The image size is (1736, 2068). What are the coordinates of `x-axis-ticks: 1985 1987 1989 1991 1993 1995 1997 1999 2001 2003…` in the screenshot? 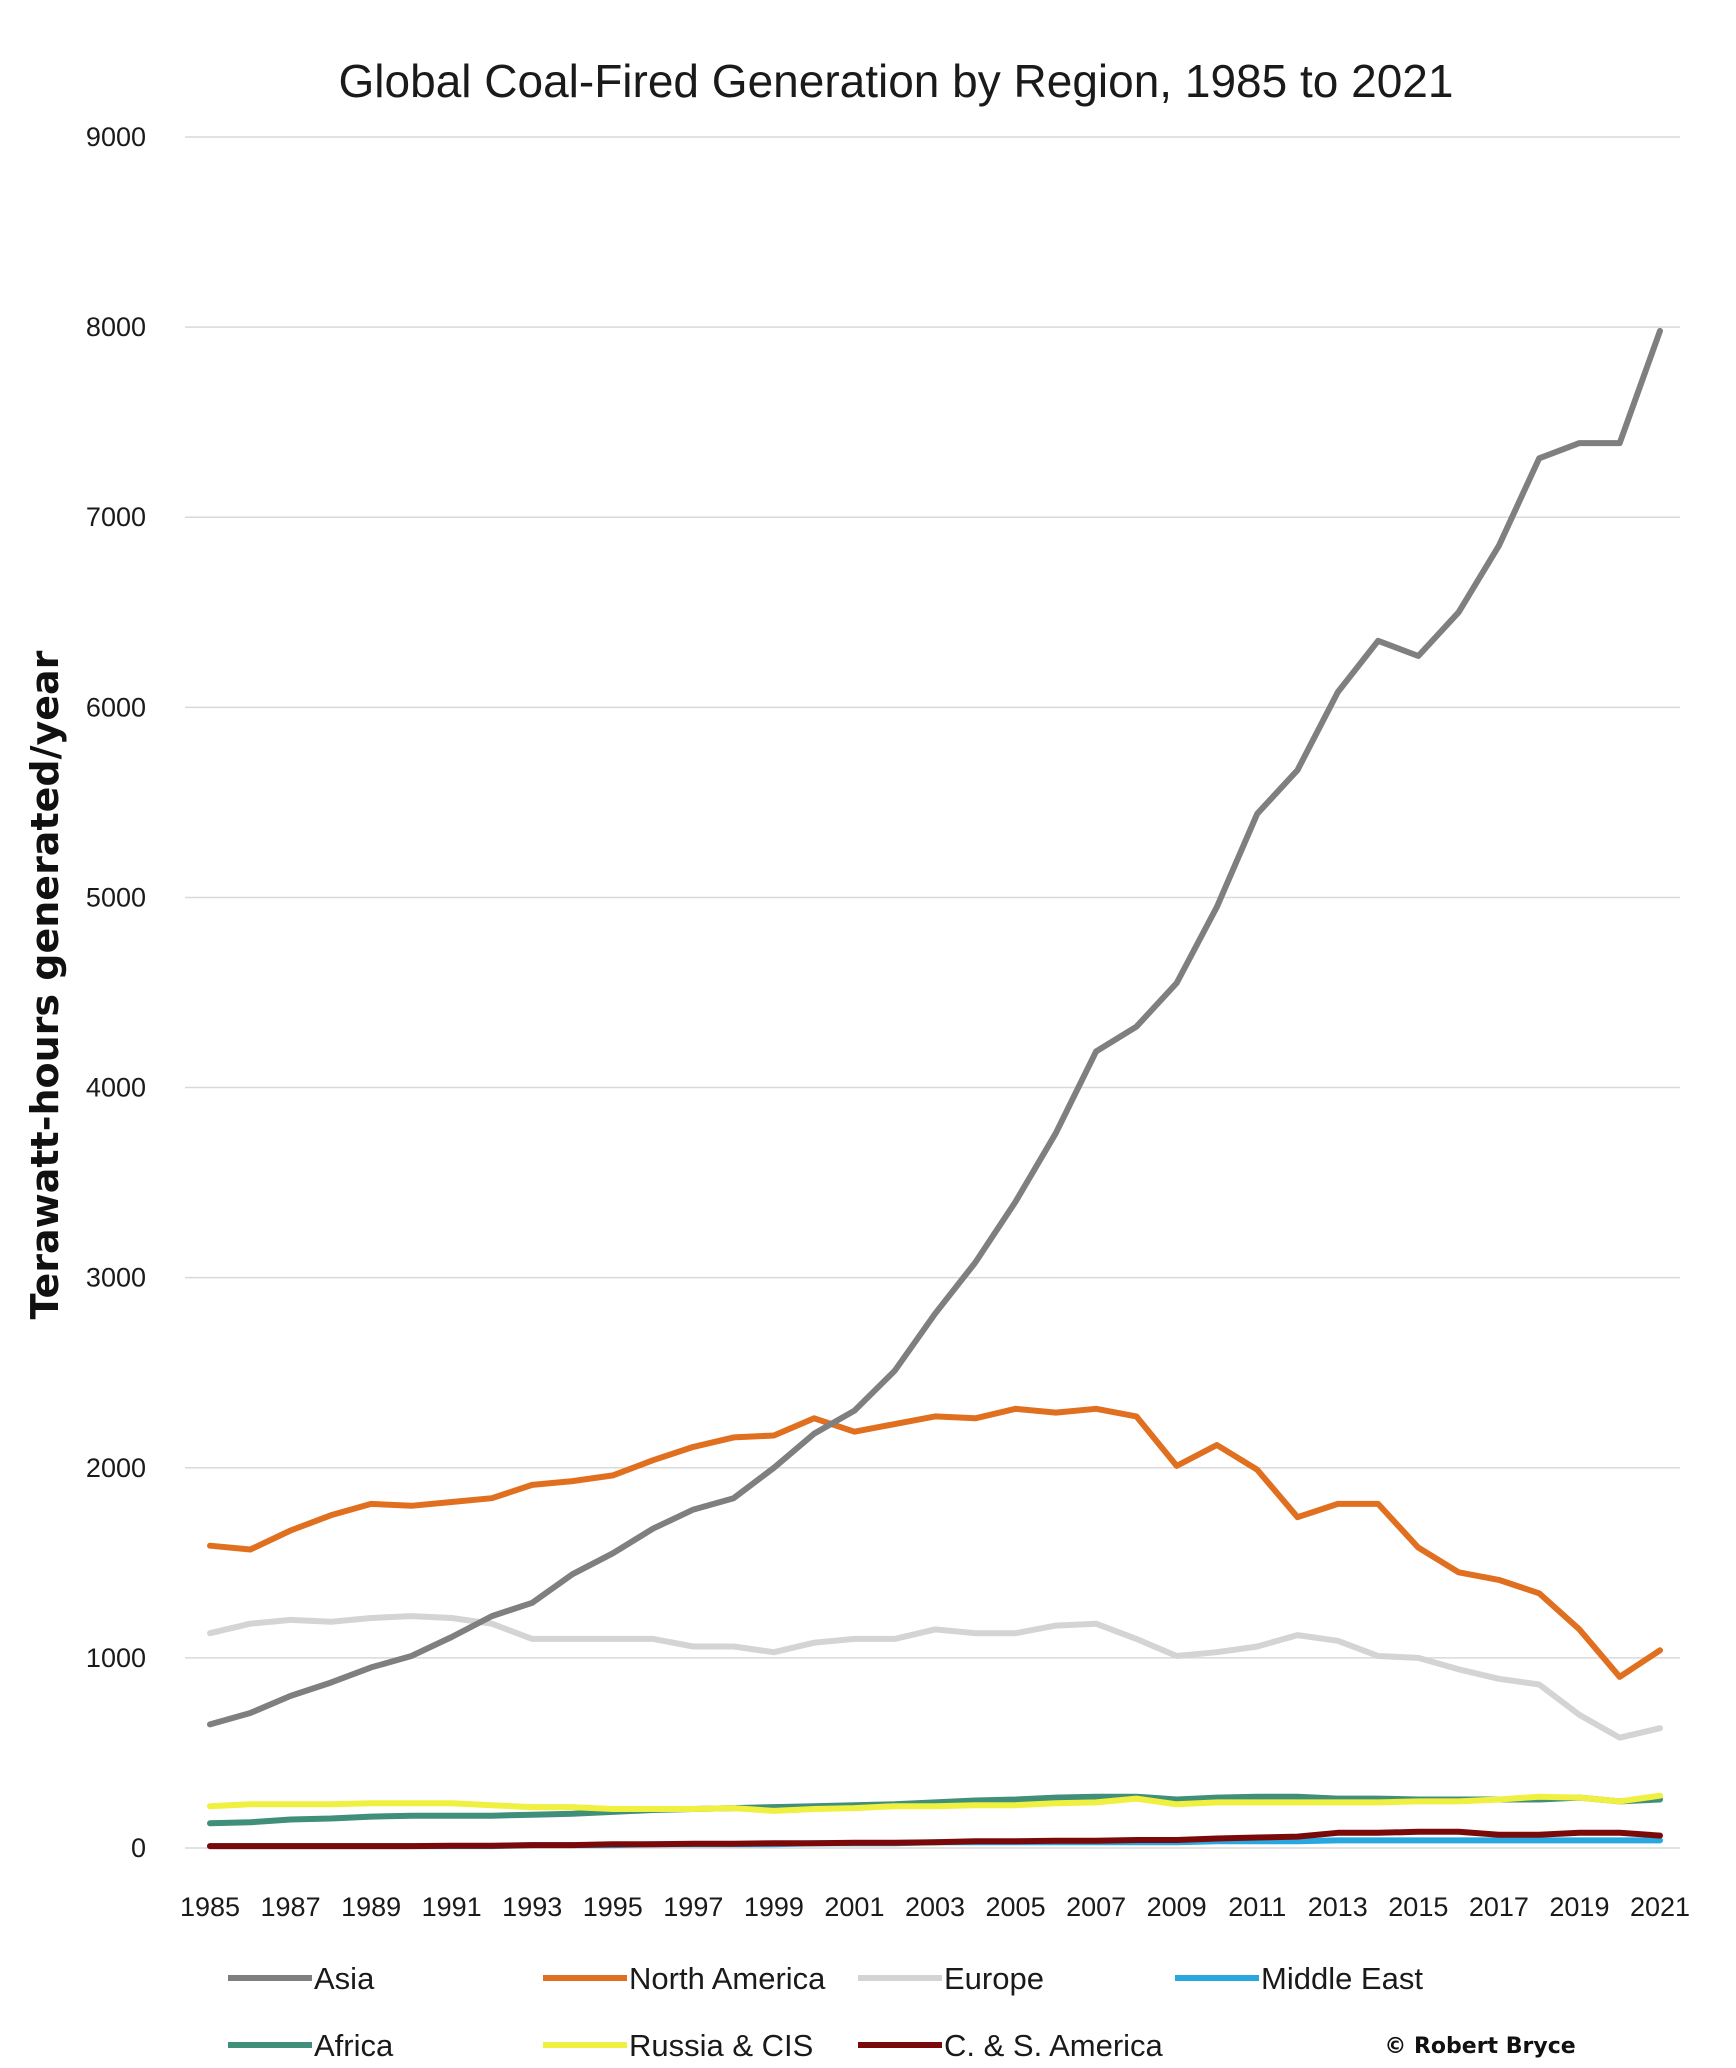 It's located at (935, 1907).